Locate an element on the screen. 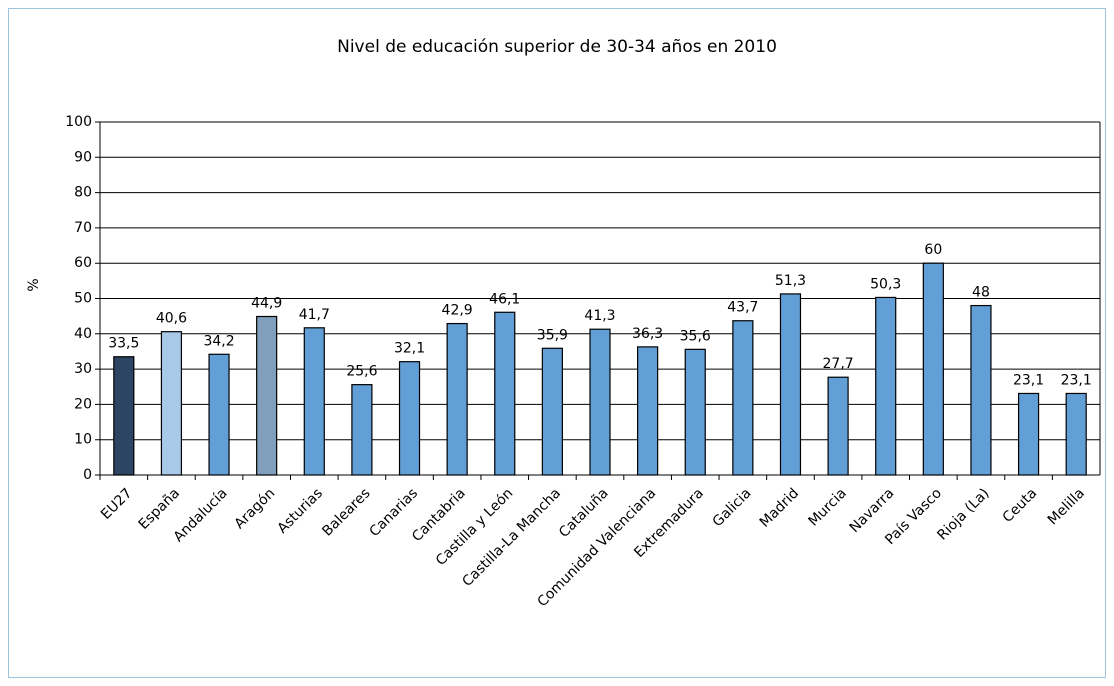 This screenshot has height=686, width=1114. y-tick-label: 50 is located at coordinates (83, 299).